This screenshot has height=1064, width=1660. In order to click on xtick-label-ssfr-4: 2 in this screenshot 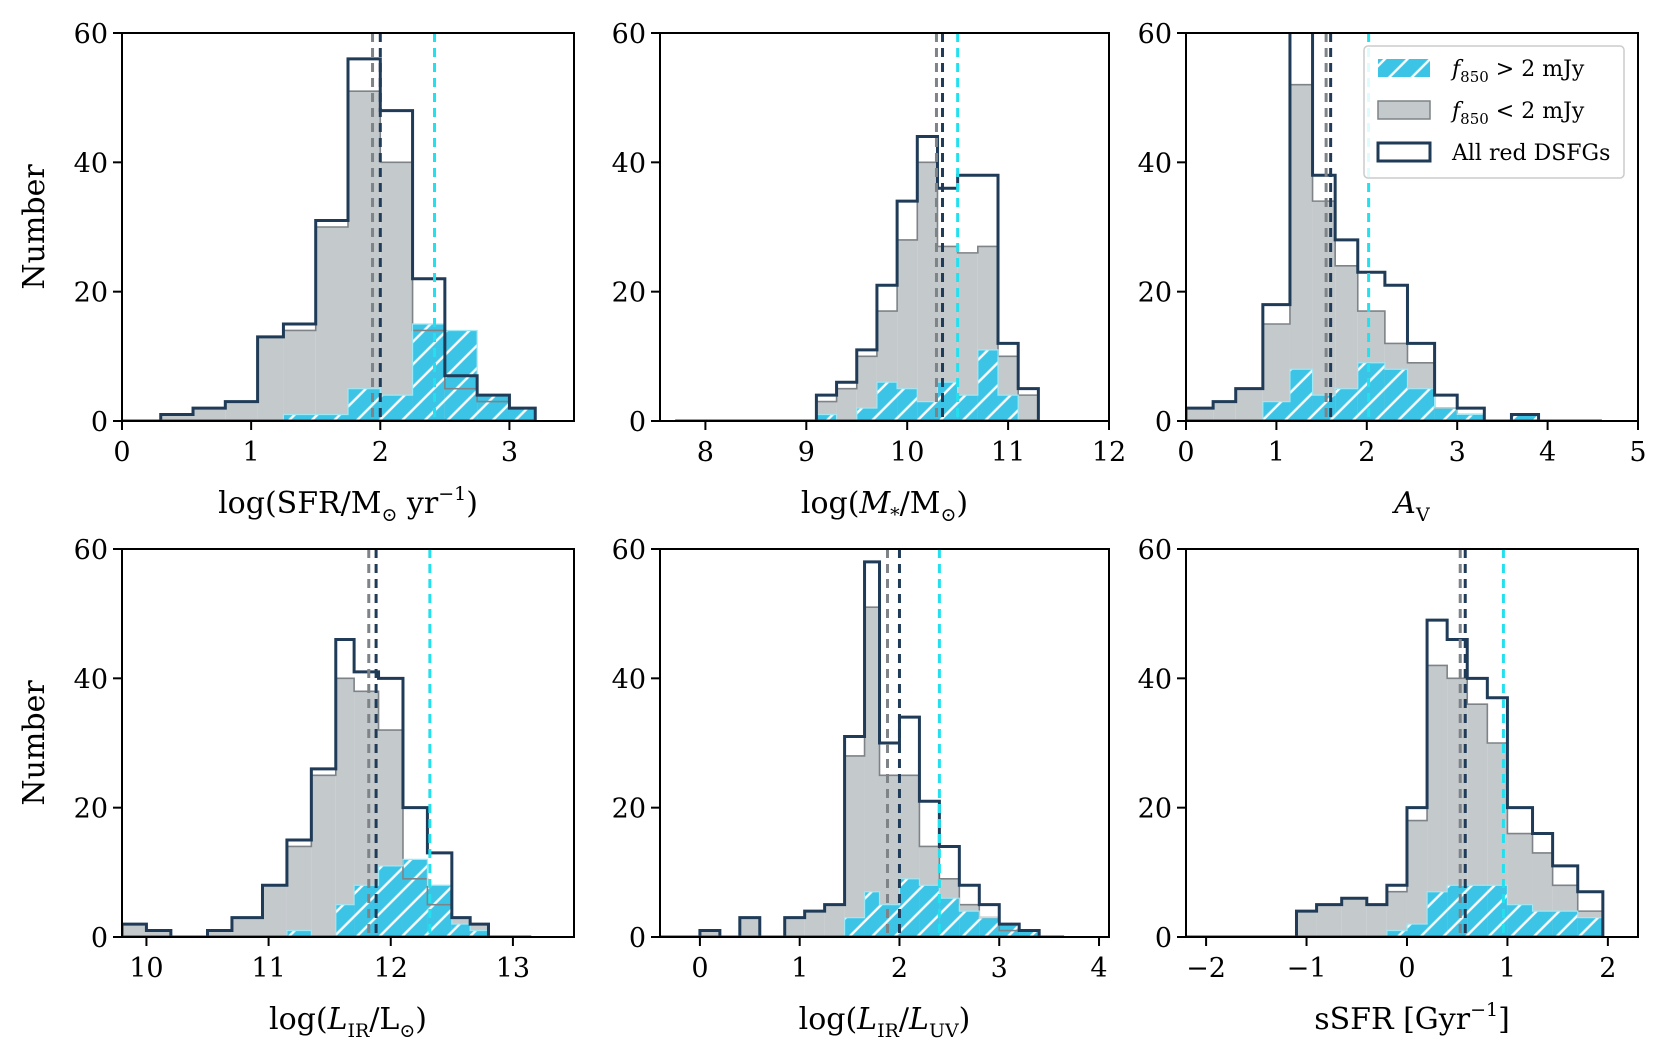, I will do `click(1607, 968)`.